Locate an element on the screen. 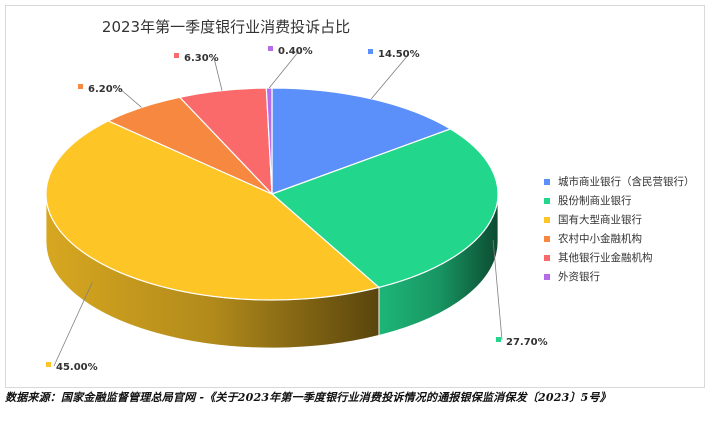  legend-item-5: 外资银行 is located at coordinates (619, 276).